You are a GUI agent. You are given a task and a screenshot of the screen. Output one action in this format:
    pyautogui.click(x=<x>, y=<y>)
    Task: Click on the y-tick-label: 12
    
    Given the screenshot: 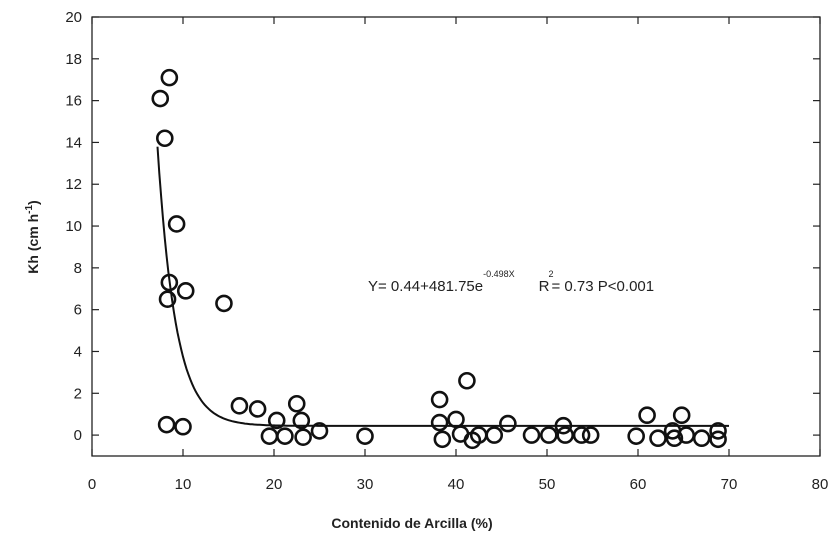 What is the action you would take?
    pyautogui.click(x=73, y=184)
    